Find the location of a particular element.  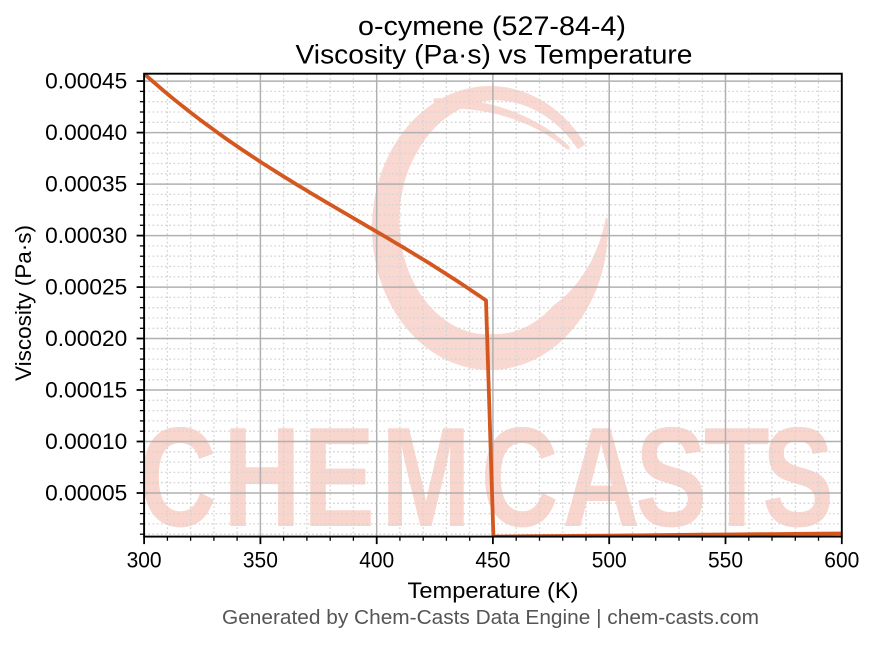

svg-text: 0.00010 is located at coordinates (86, 441).